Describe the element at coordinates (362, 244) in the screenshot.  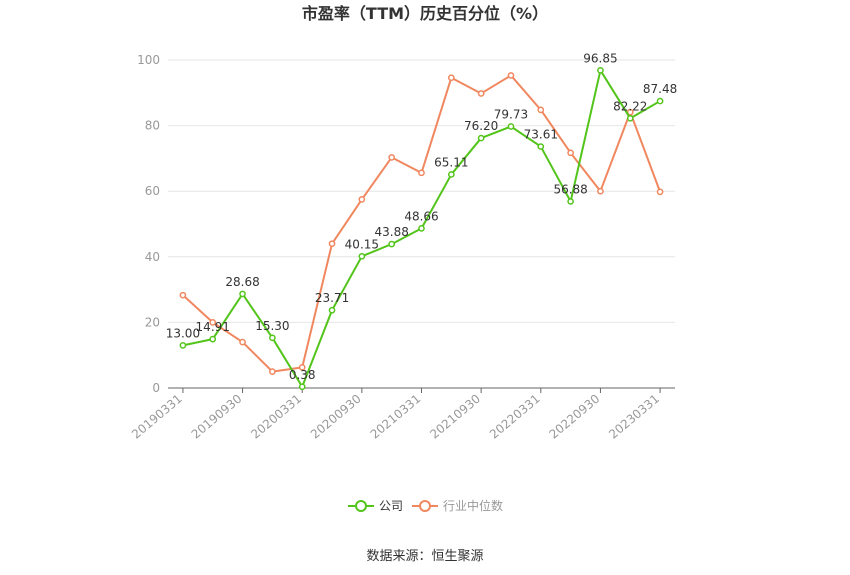
I see `company-data-label: 40.15` at that location.